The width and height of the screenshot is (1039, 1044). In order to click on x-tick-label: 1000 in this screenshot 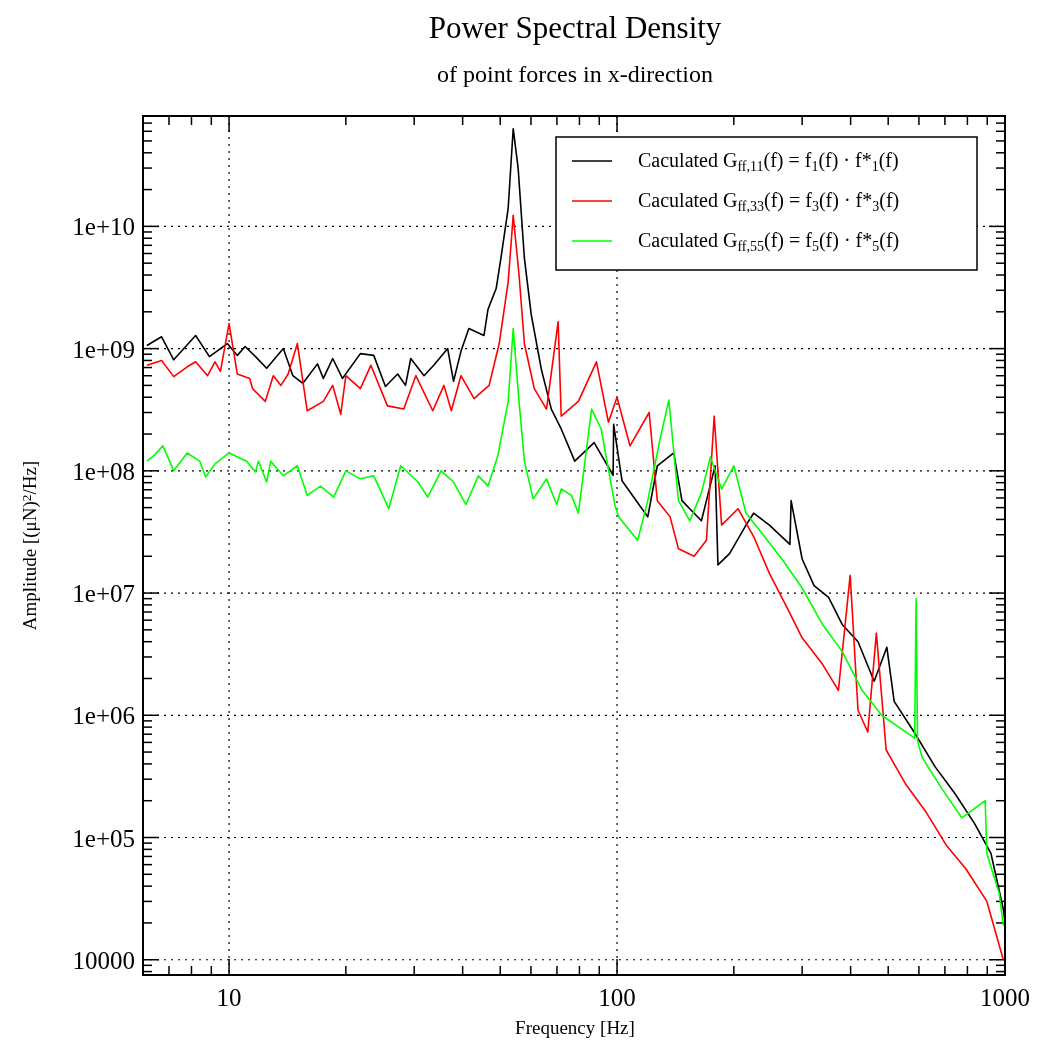, I will do `click(1005, 997)`.